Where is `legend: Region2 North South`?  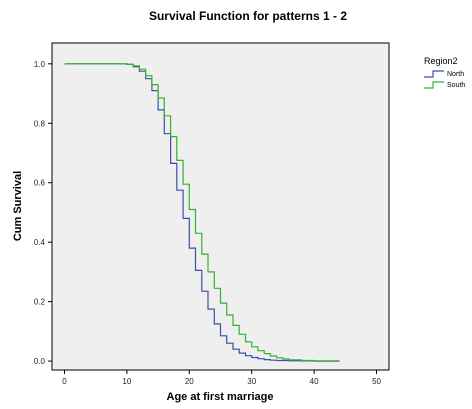 legend: Region2 North South is located at coordinates (444, 72).